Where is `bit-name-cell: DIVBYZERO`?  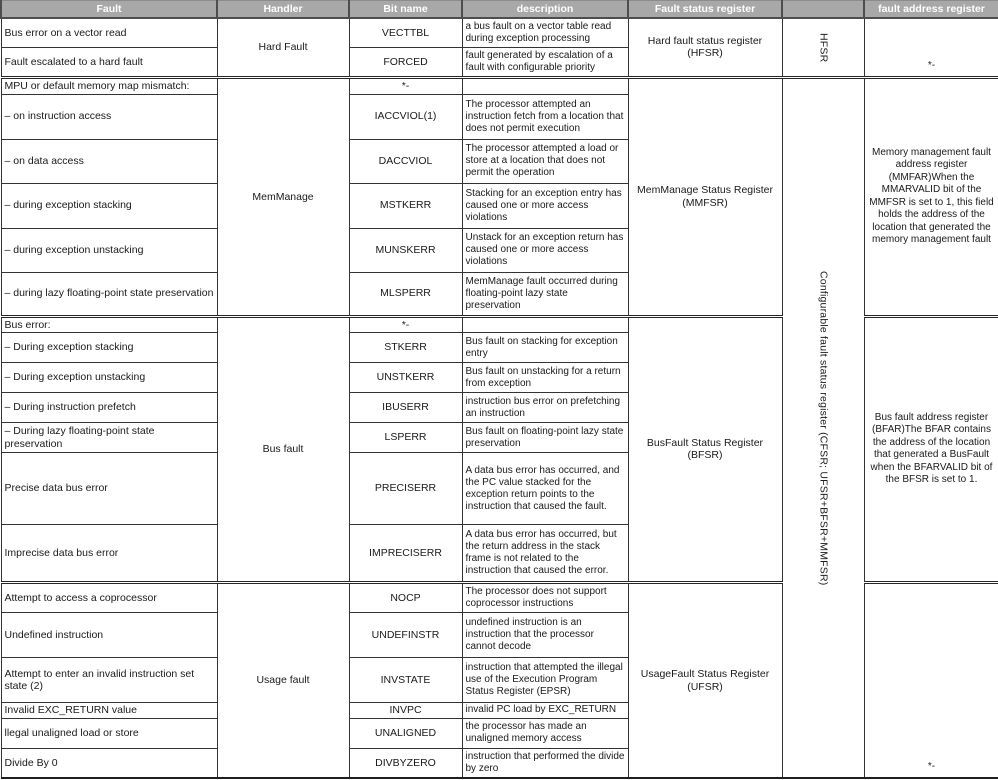
bit-name-cell: DIVBYZERO is located at coordinates (405, 763).